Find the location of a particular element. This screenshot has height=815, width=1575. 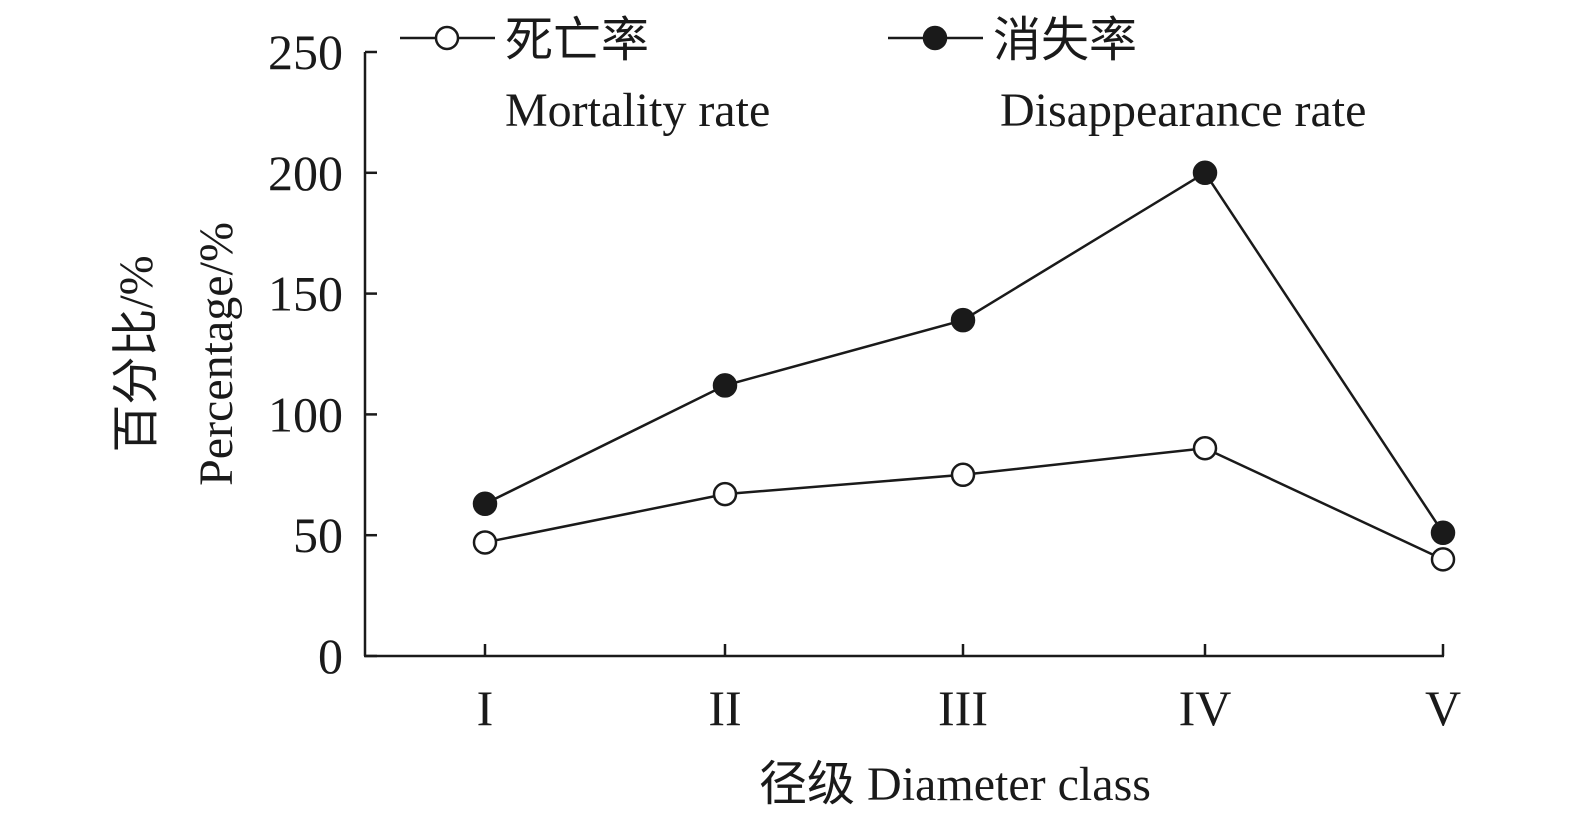

y-tick-label: 150 is located at coordinates (305, 294).